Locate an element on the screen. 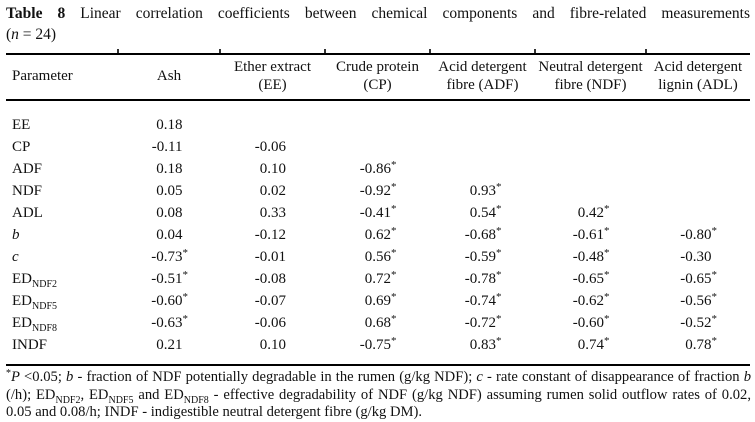  cell-value: 0.93* is located at coordinates (485, 189).